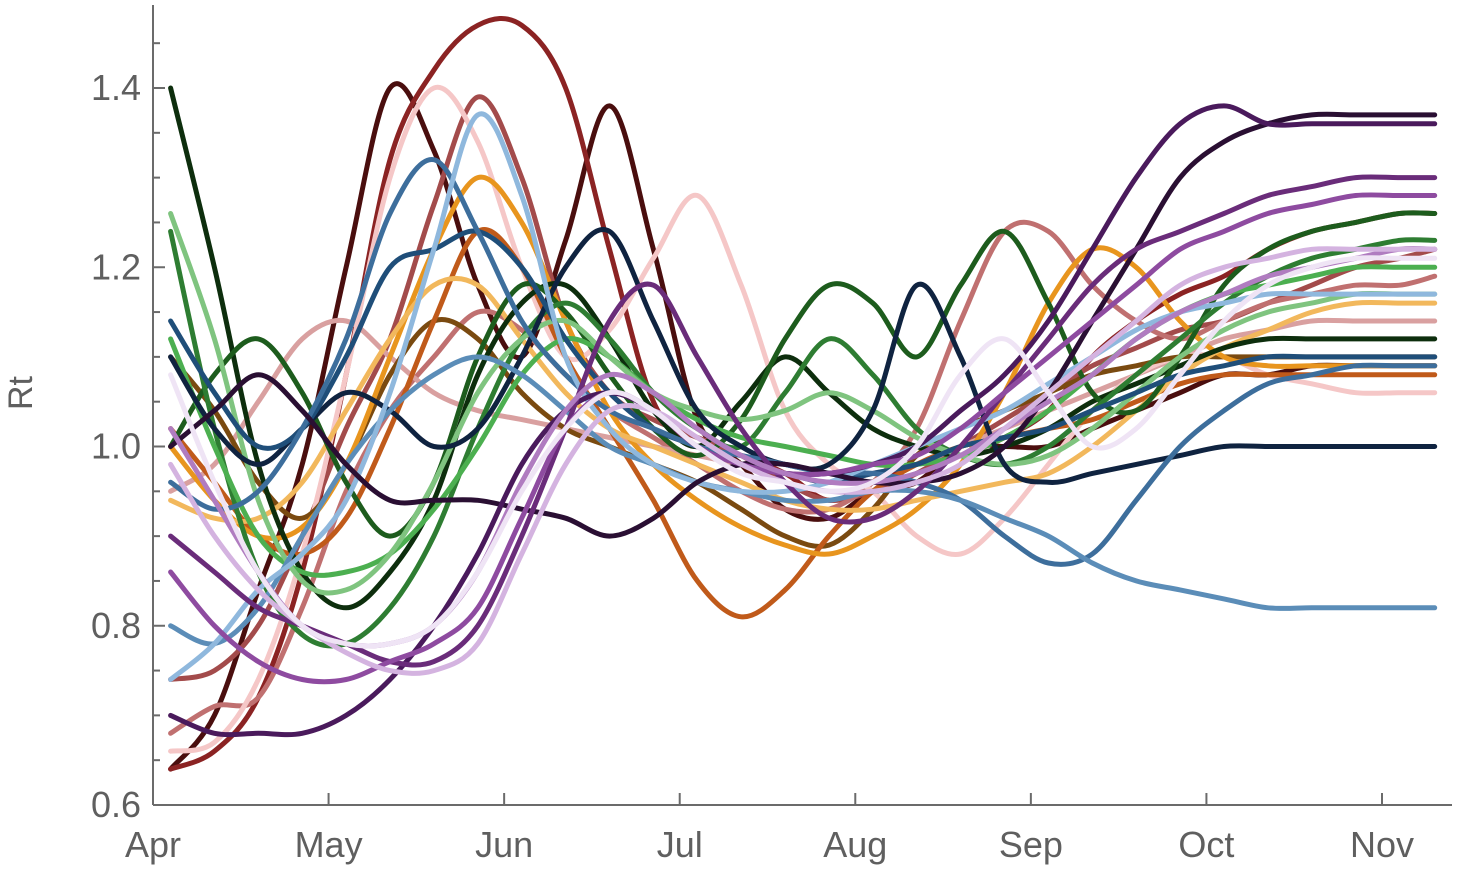 This screenshot has height=879, width=1459. What do you see at coordinates (1031, 844) in the screenshot?
I see `x-tick-label: Sep` at bounding box center [1031, 844].